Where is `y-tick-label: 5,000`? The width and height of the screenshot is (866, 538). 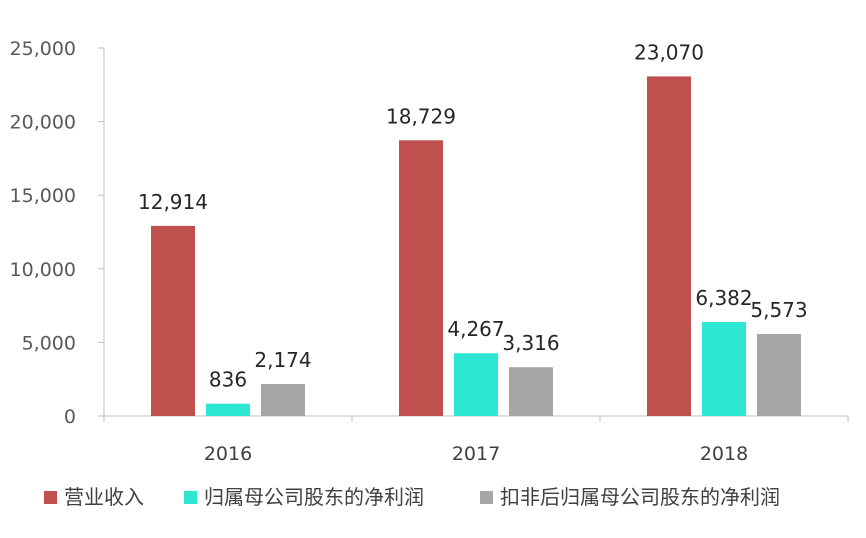 y-tick-label: 5,000 is located at coordinates (49, 343).